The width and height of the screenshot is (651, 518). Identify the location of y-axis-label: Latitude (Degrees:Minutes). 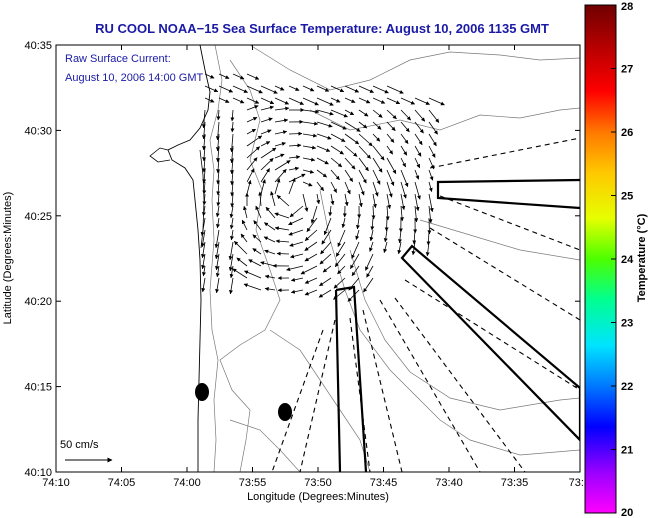
(8, 258).